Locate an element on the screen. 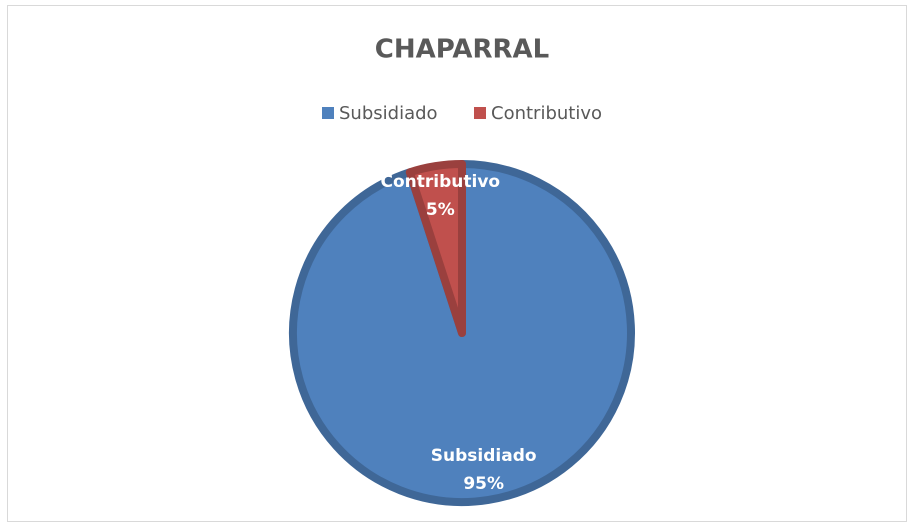  chart-title: CHAPARRAL is located at coordinates (462, 50).